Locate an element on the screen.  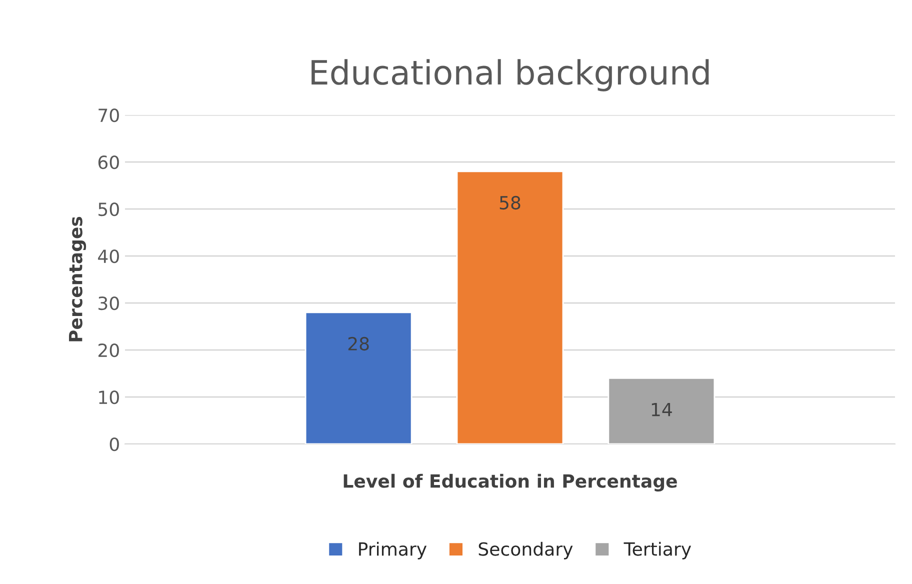
legend-label: Primary is located at coordinates (393, 551).